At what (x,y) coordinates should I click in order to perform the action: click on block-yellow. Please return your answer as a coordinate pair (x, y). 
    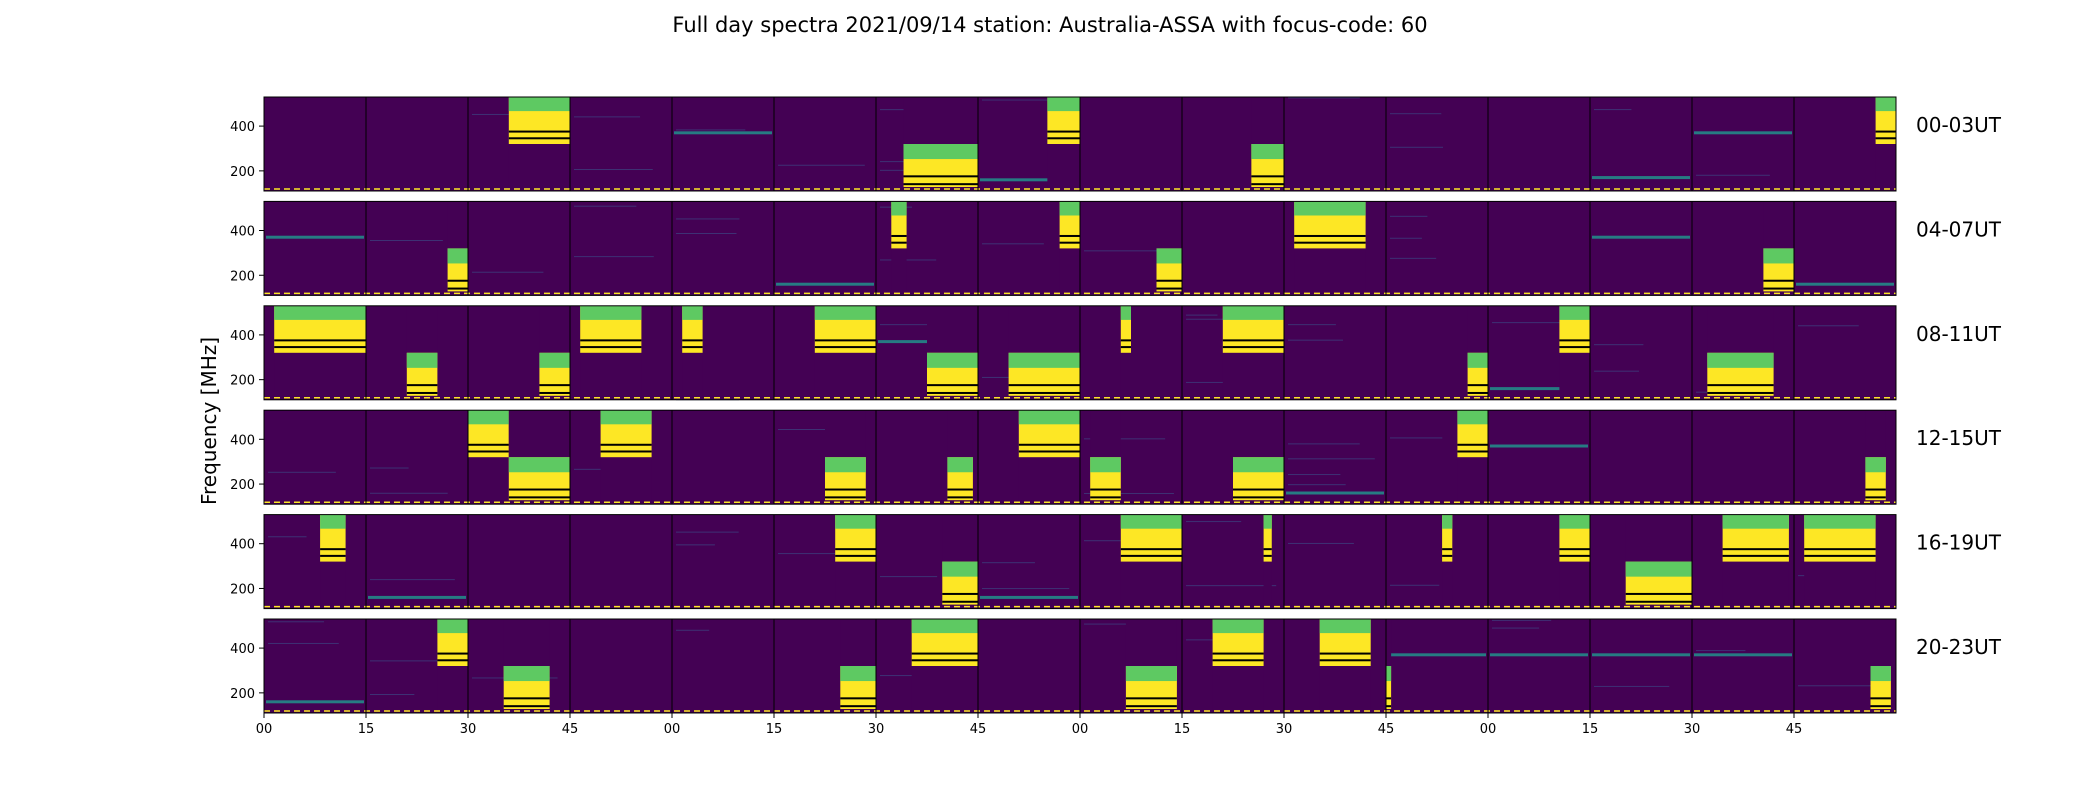
    Looking at the image, I should click on (1447, 538).